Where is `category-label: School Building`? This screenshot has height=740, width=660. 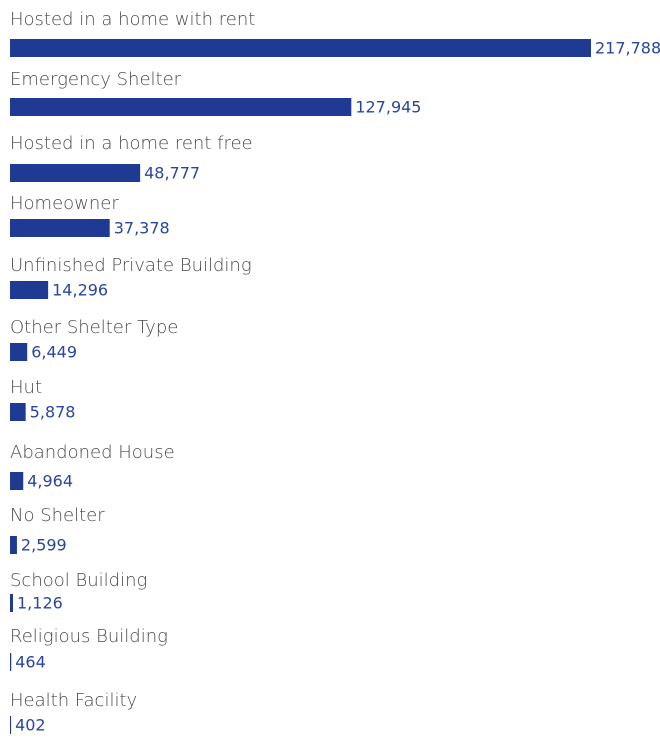 category-label: School Building is located at coordinates (78, 580).